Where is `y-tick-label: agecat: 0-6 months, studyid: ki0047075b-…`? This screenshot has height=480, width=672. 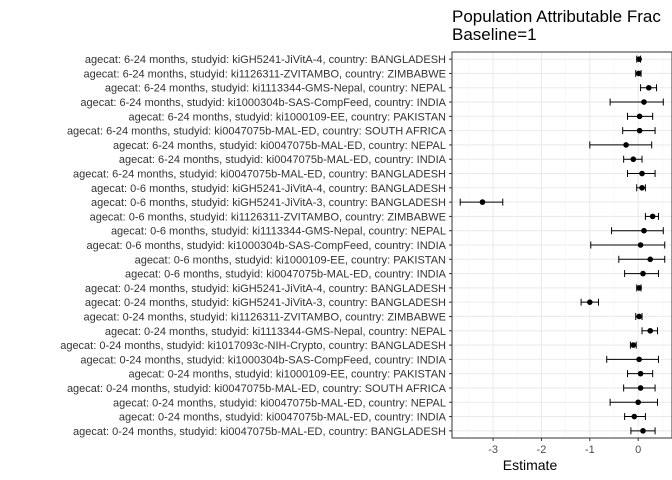 y-tick-label: agecat: 0-6 months, studyid: ki0047075b-… is located at coordinates (286, 275).